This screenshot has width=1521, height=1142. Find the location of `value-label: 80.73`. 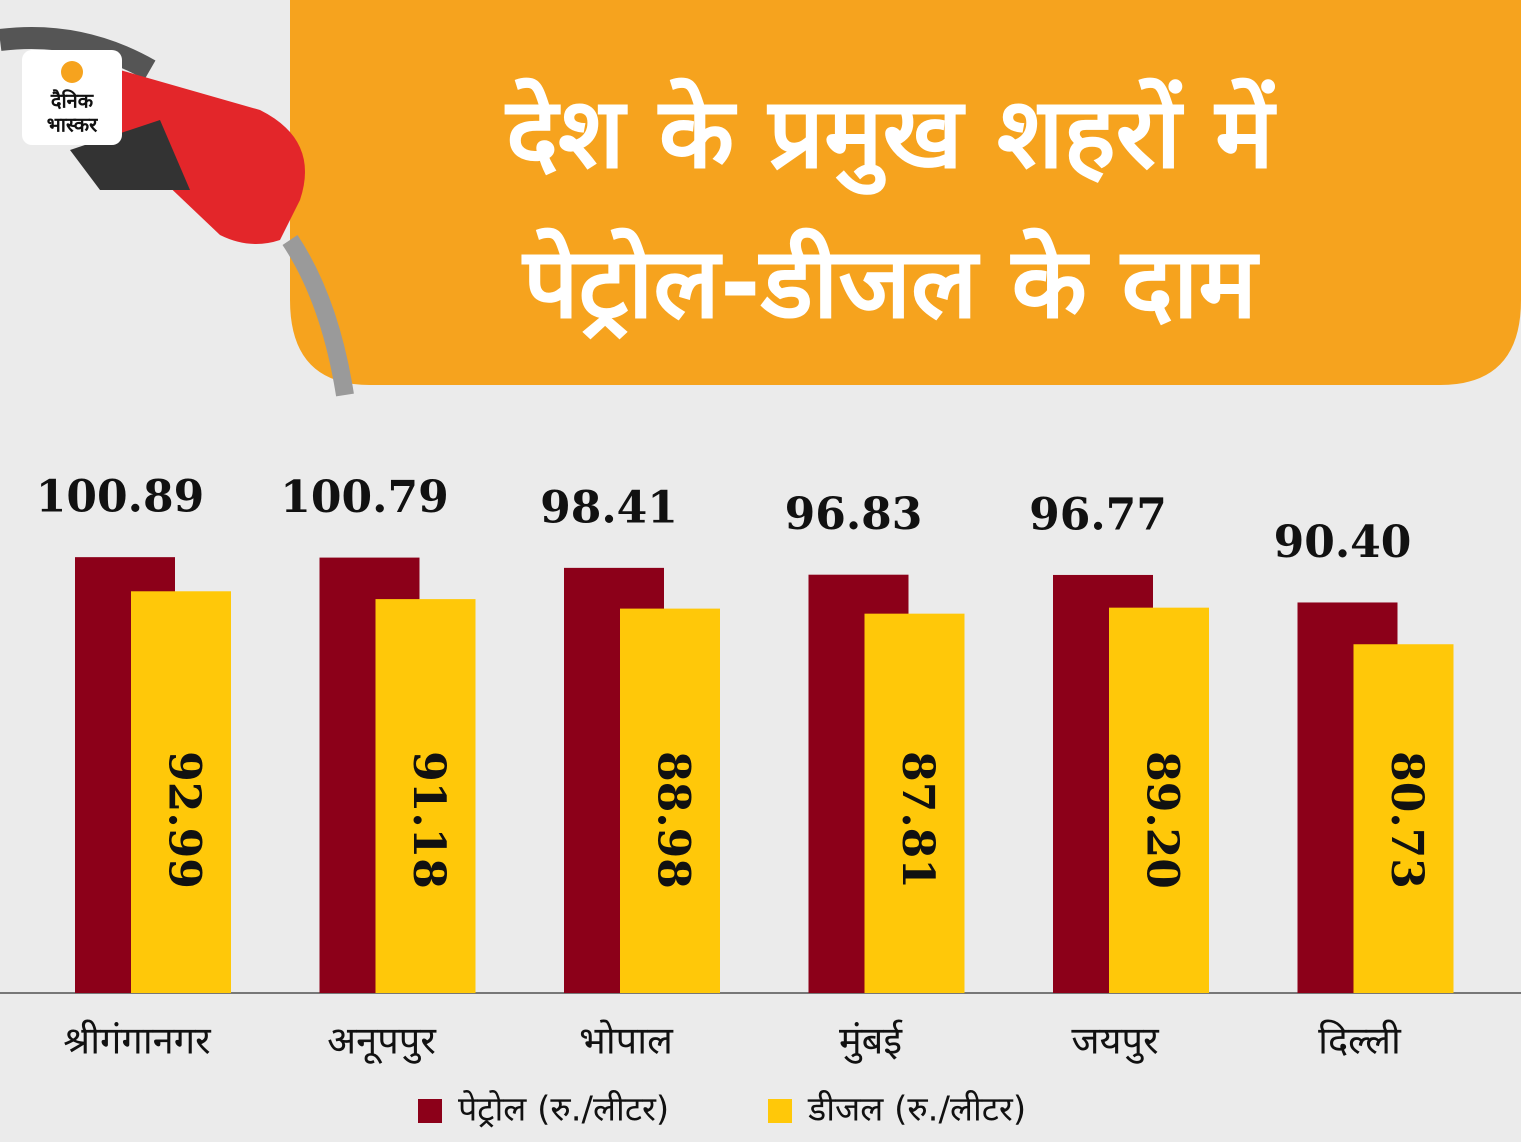

value-label: 80.73 is located at coordinates (1406, 820).